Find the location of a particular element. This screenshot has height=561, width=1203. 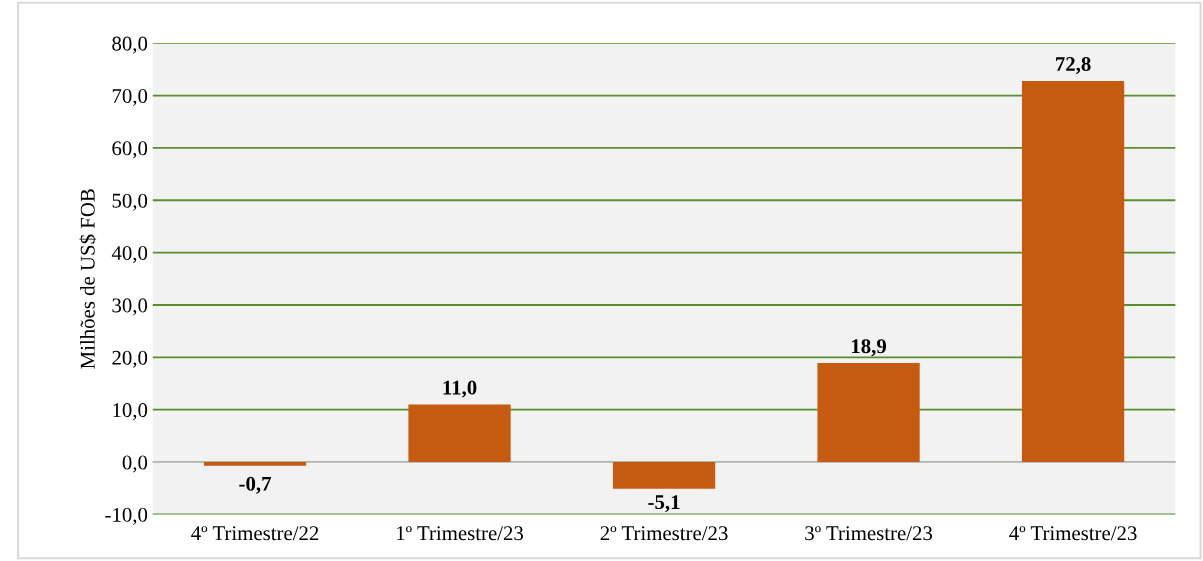

x-tick-label: 4º Trimestre/22 is located at coordinates (255, 533).